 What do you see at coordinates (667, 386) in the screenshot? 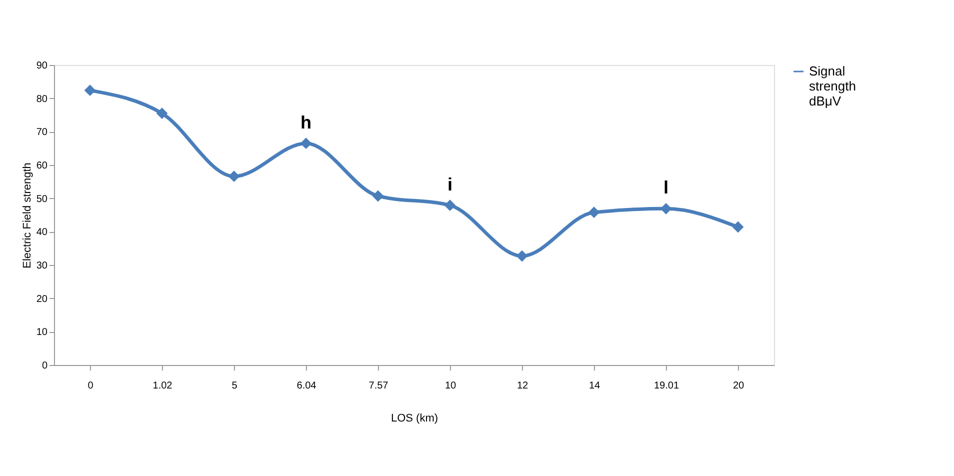
I see `x-tick-label: 19.01` at bounding box center [667, 386].